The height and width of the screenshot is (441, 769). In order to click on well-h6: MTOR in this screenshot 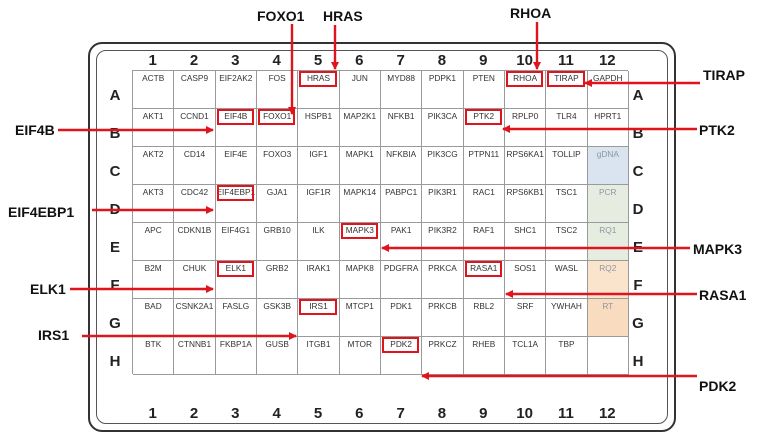, I will do `click(360, 356)`.